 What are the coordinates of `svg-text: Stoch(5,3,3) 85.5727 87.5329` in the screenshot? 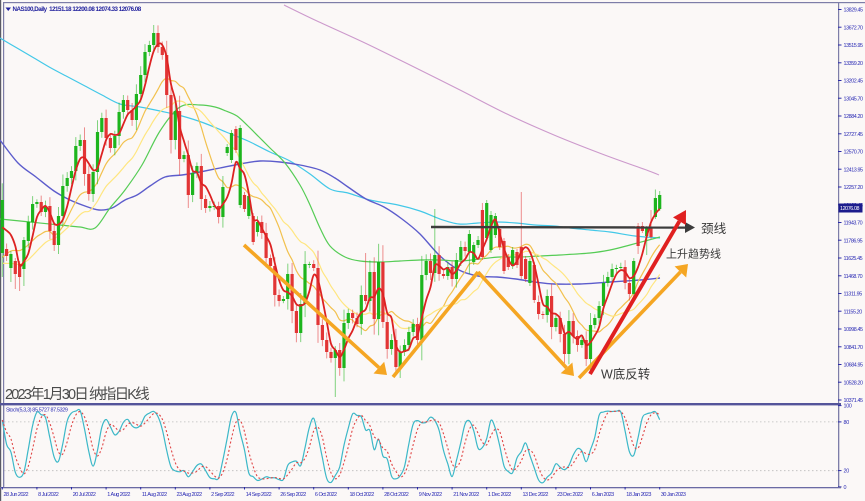 It's located at (37, 411).